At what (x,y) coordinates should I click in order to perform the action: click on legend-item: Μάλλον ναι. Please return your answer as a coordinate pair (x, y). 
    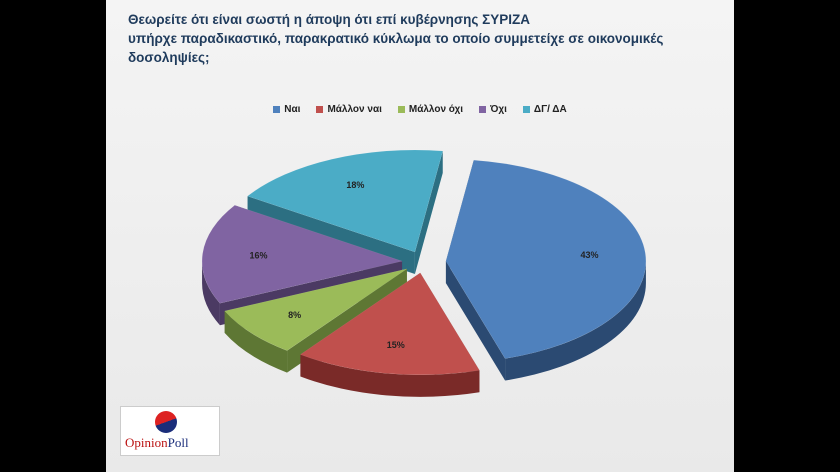
    Looking at the image, I should click on (349, 109).